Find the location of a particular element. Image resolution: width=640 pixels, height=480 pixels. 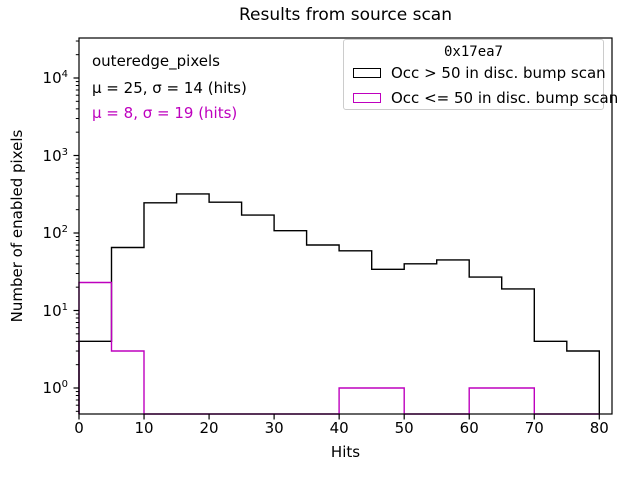

x-tick-label: 30 is located at coordinates (274, 428).